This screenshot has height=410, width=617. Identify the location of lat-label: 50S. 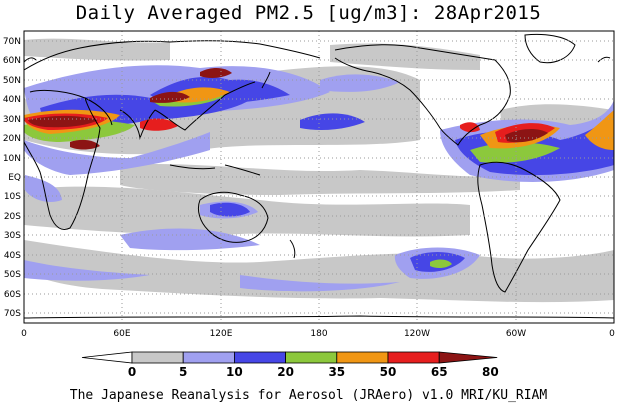
(12, 275).